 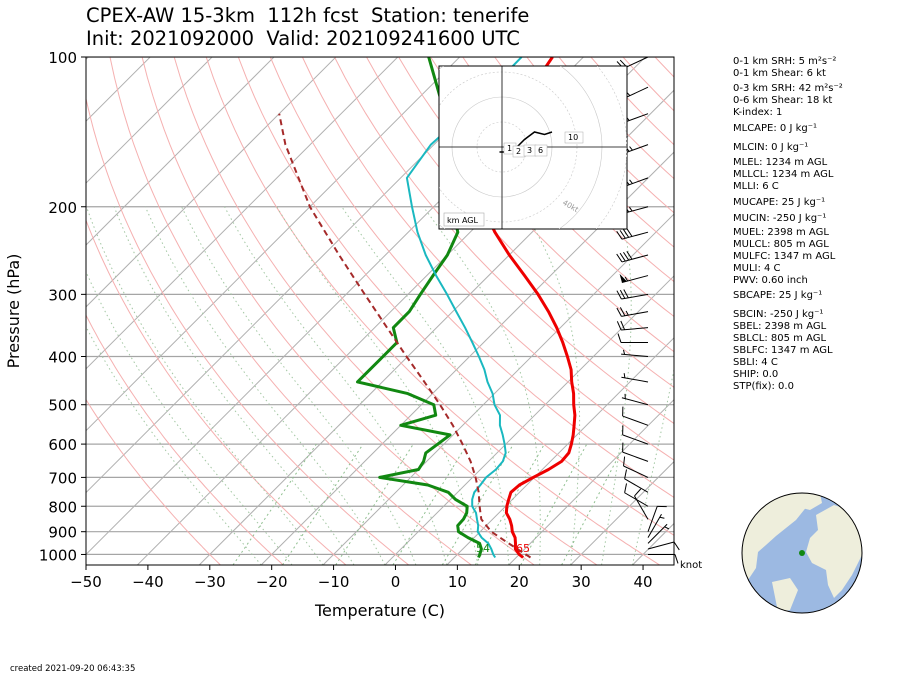 I want to click on globe-land-greenland, so click(x=806, y=501).